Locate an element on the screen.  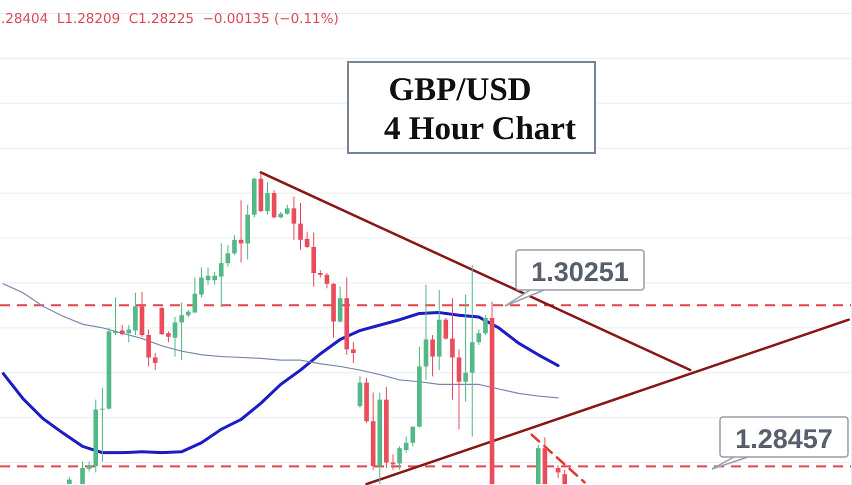
text: 4 Hour Chart is located at coordinates (480, 129).